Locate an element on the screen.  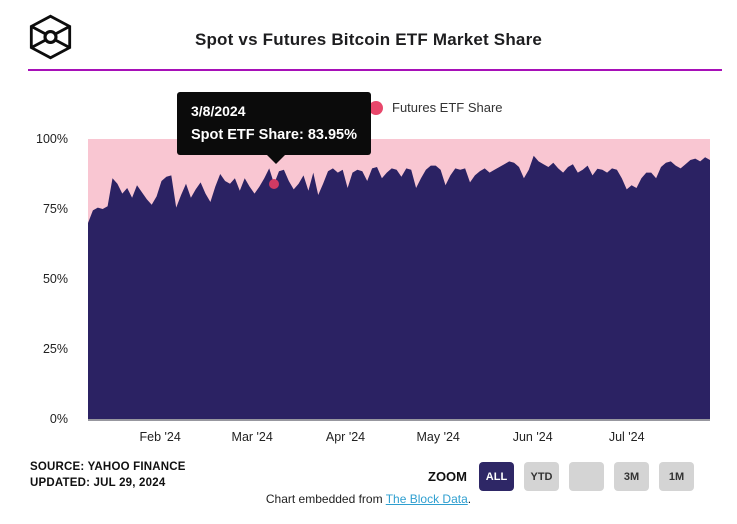
x-axis-line is located at coordinates (399, 420).